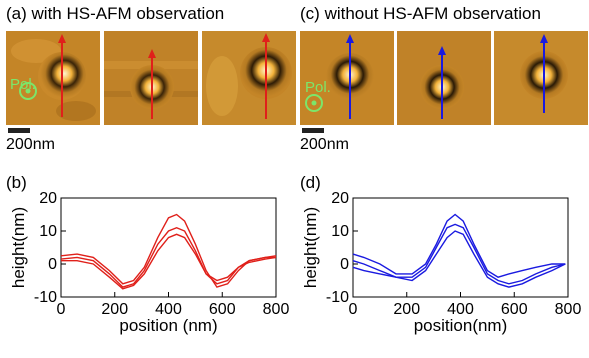 Image resolution: width=589 pixels, height=358 pixels. Describe the element at coordinates (310, 13) in the screenshot. I see `panel-c-label: (c)` at that location.